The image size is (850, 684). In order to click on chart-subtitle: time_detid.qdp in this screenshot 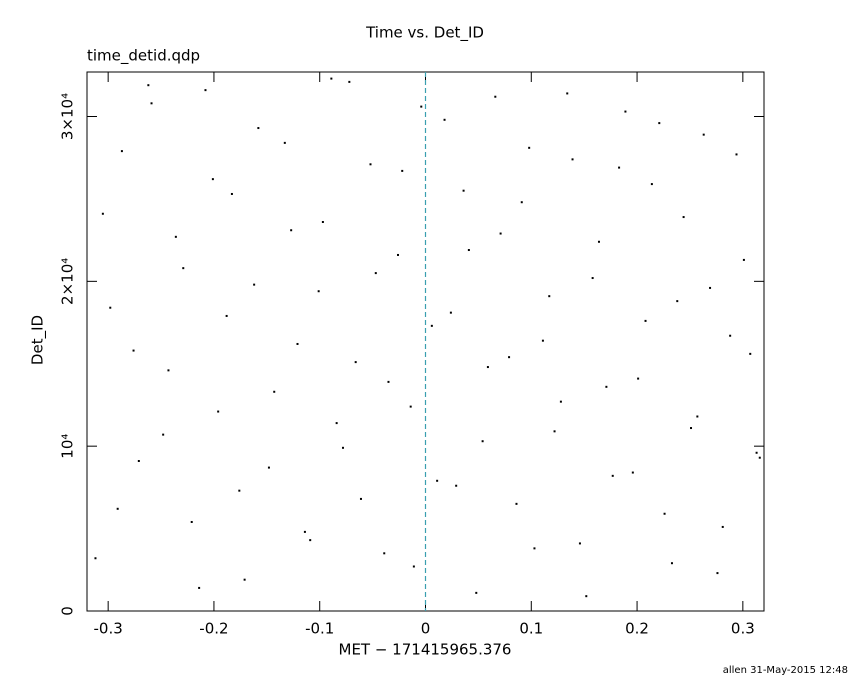, I will do `click(143, 56)`.